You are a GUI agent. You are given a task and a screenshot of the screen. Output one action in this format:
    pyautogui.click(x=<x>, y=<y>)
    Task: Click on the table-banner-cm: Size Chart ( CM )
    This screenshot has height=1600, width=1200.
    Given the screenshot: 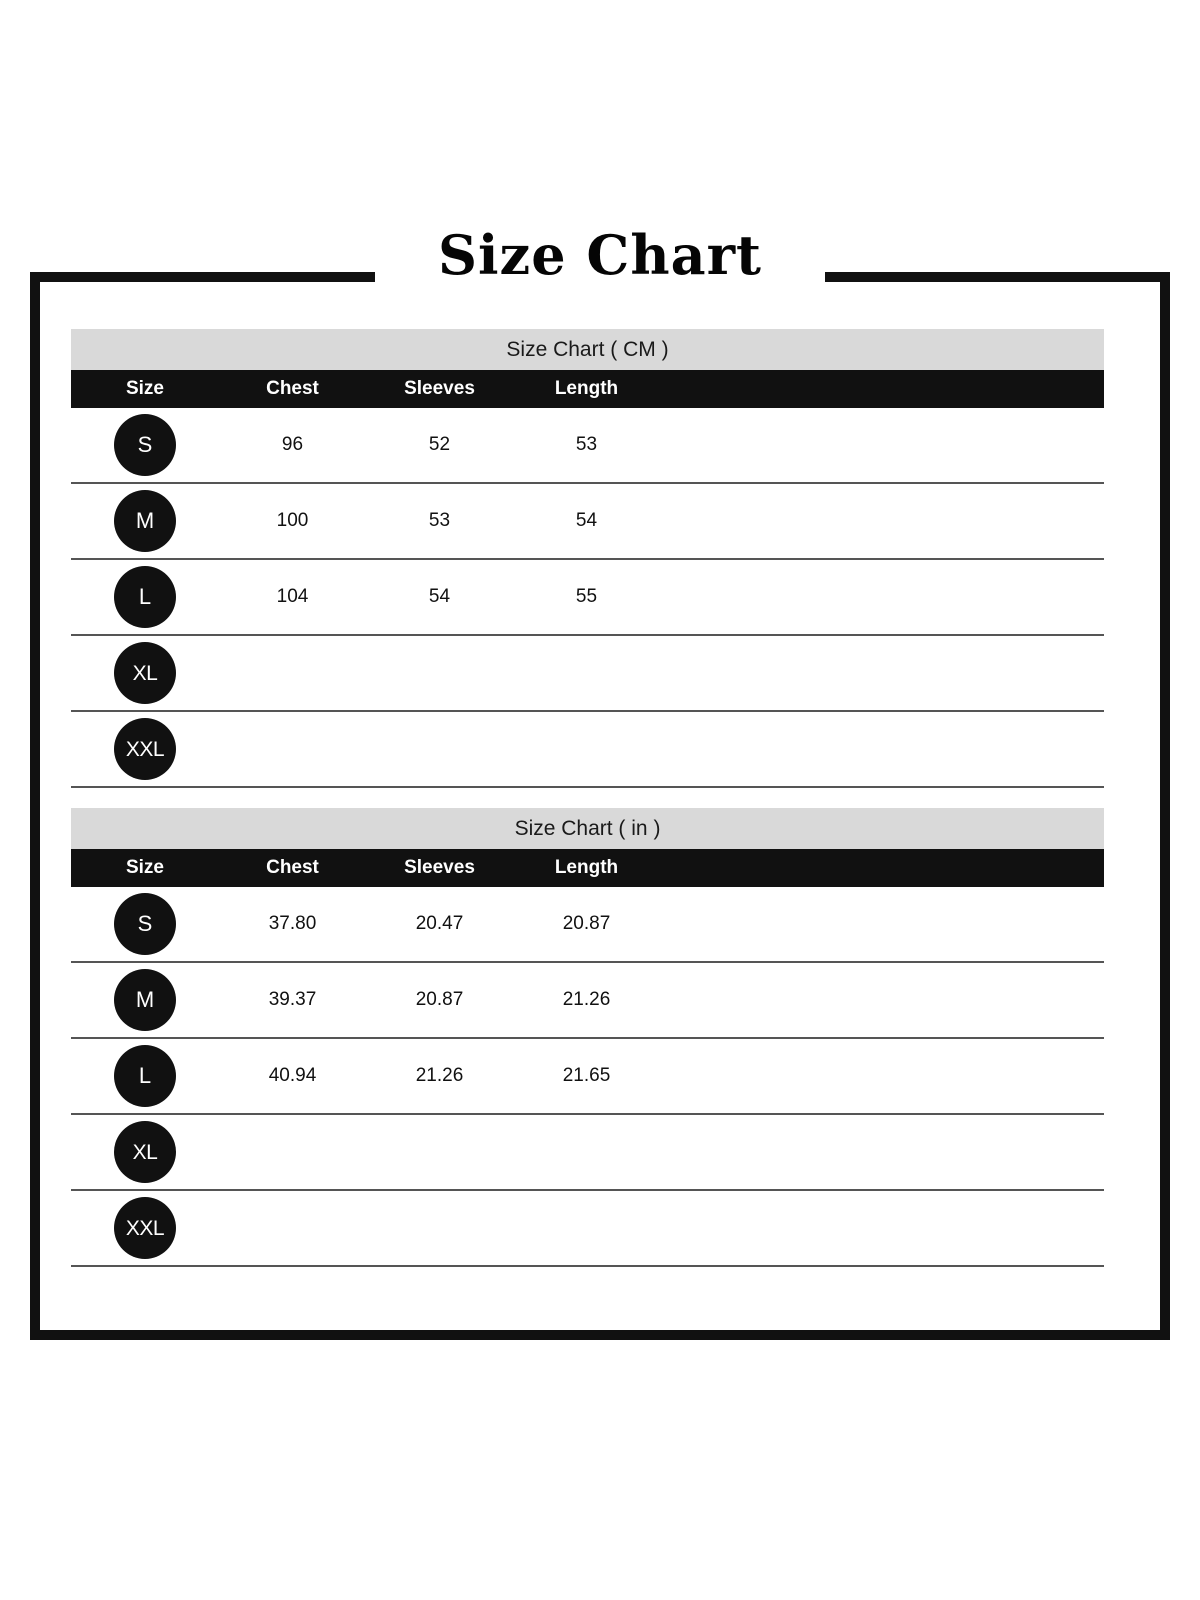 What is the action you would take?
    pyautogui.click(x=587, y=349)
    